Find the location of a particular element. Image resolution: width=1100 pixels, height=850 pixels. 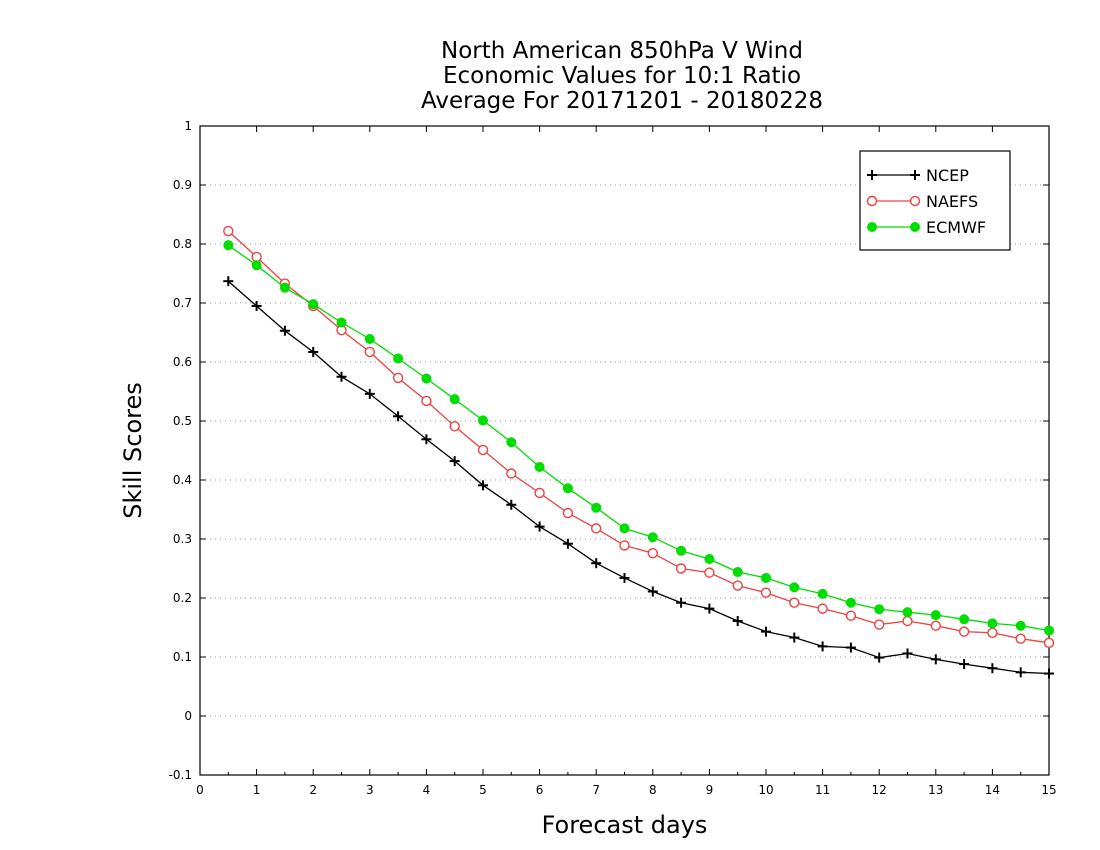

legend-marker-ncep is located at coordinates (915, 175).